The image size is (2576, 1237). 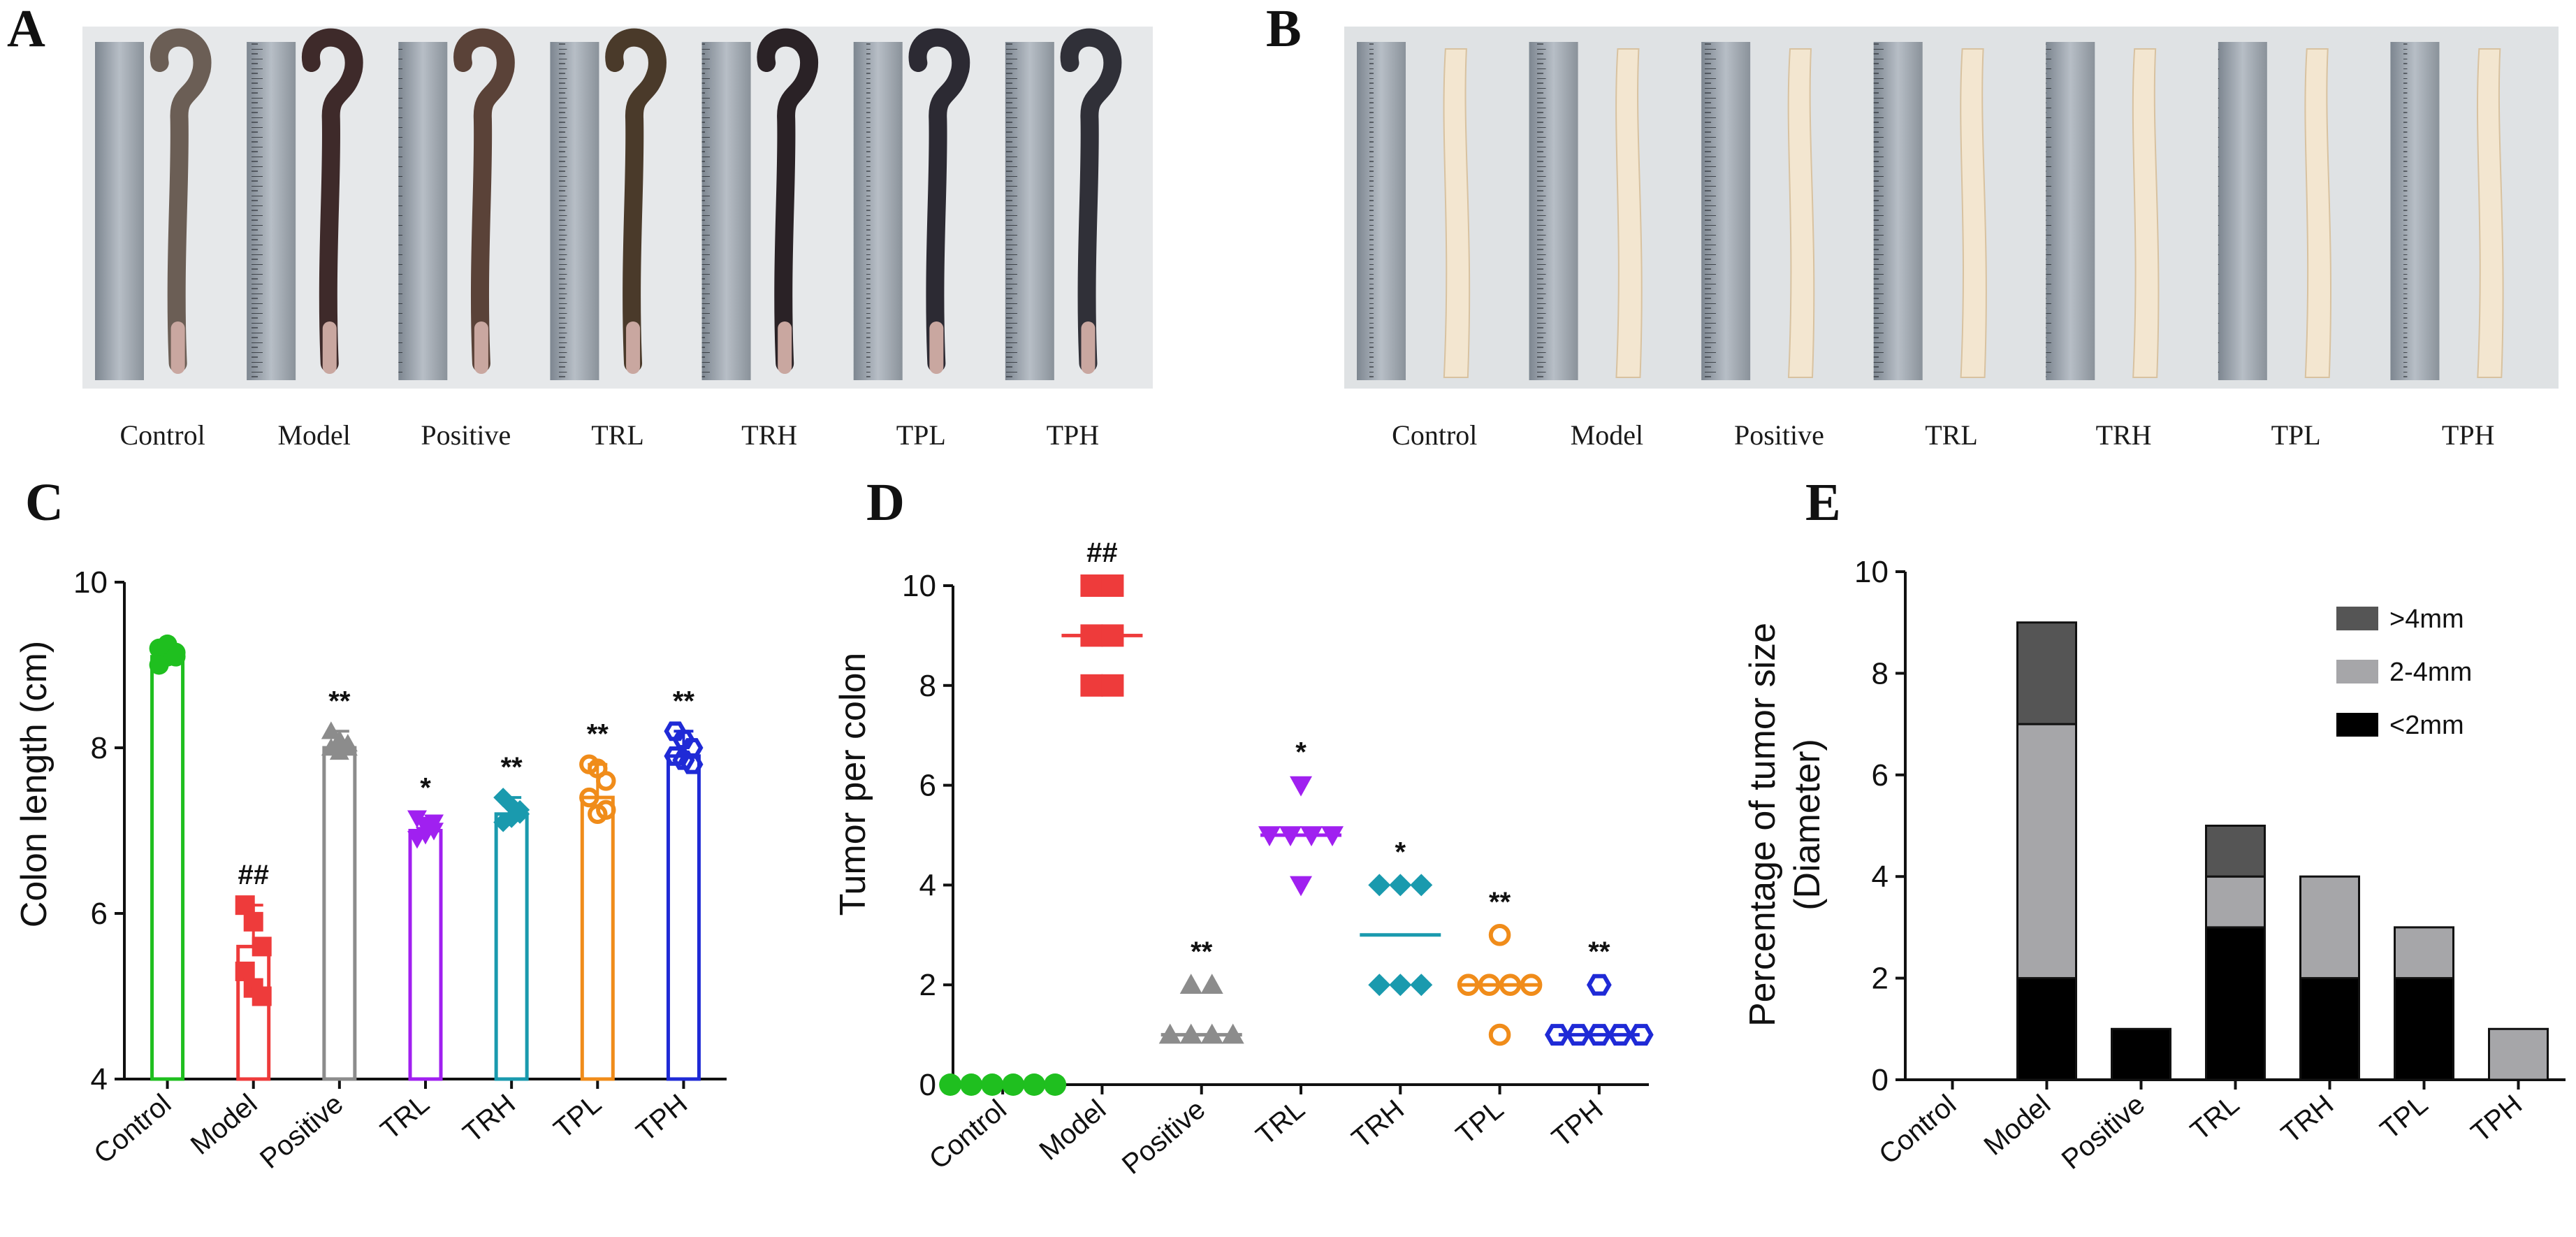 What do you see at coordinates (1400, 852) in the screenshot?
I see `significance-trh: *` at bounding box center [1400, 852].